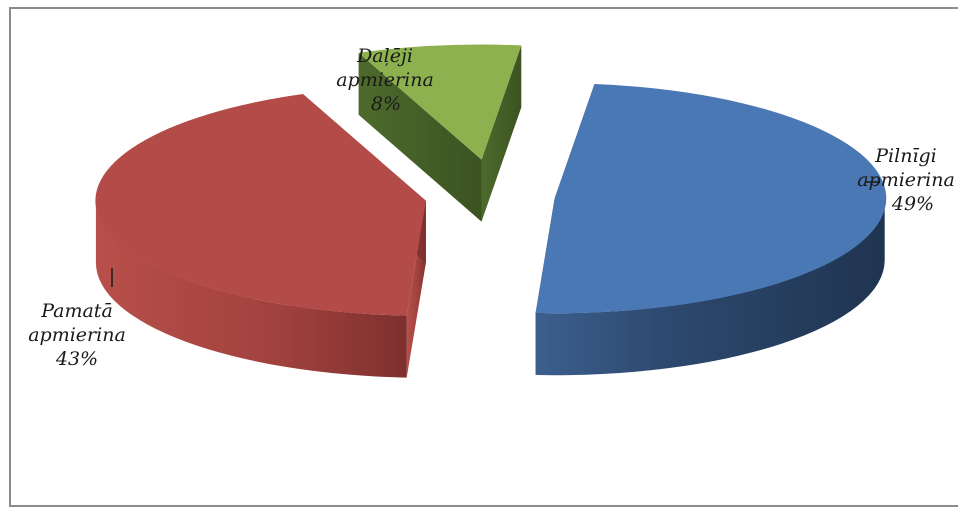 The width and height of the screenshot is (958, 507). What do you see at coordinates (77, 335) in the screenshot?
I see `slice-label-2-line-2: apmierina` at bounding box center [77, 335].